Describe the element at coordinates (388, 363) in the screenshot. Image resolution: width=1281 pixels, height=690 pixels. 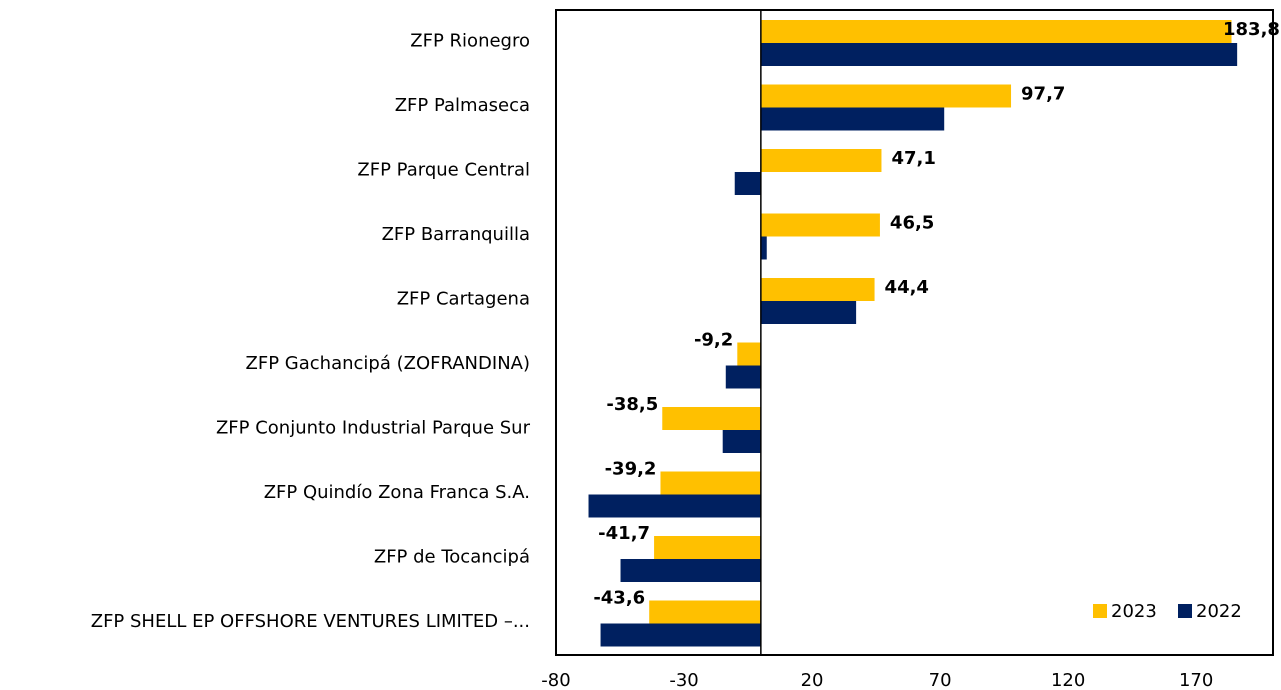
I see `y-tick-label: ZFP Gachancipá (ZOFRANDINA)` at that location.